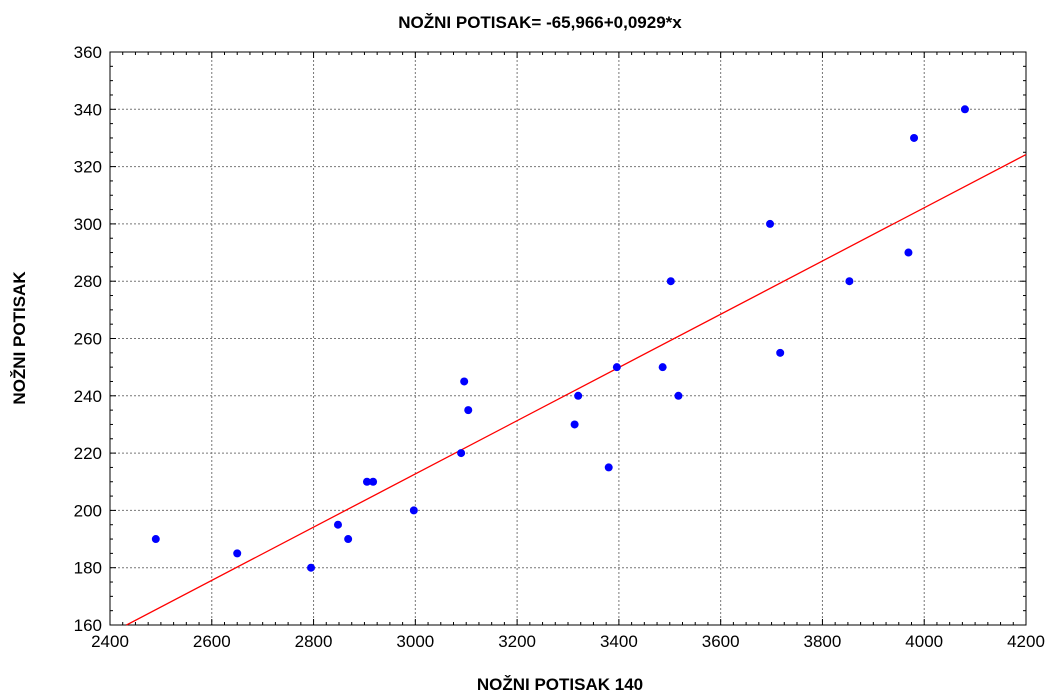 The width and height of the screenshot is (1053, 699). What do you see at coordinates (415, 641) in the screenshot?
I see `x-tick-label: 3000` at bounding box center [415, 641].